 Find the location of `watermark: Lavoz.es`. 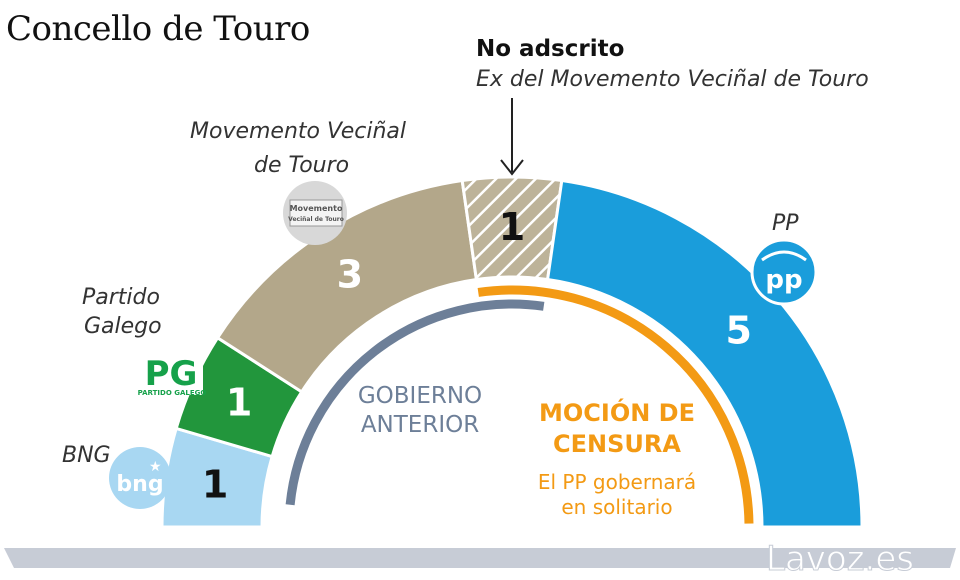

watermark: Lavoz.es is located at coordinates (840, 559).